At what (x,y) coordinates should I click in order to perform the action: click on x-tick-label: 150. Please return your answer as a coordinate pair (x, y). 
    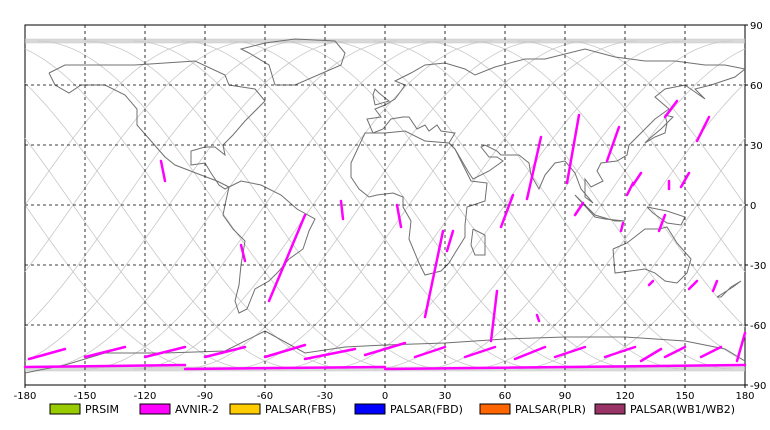
    Looking at the image, I should click on (684, 396).